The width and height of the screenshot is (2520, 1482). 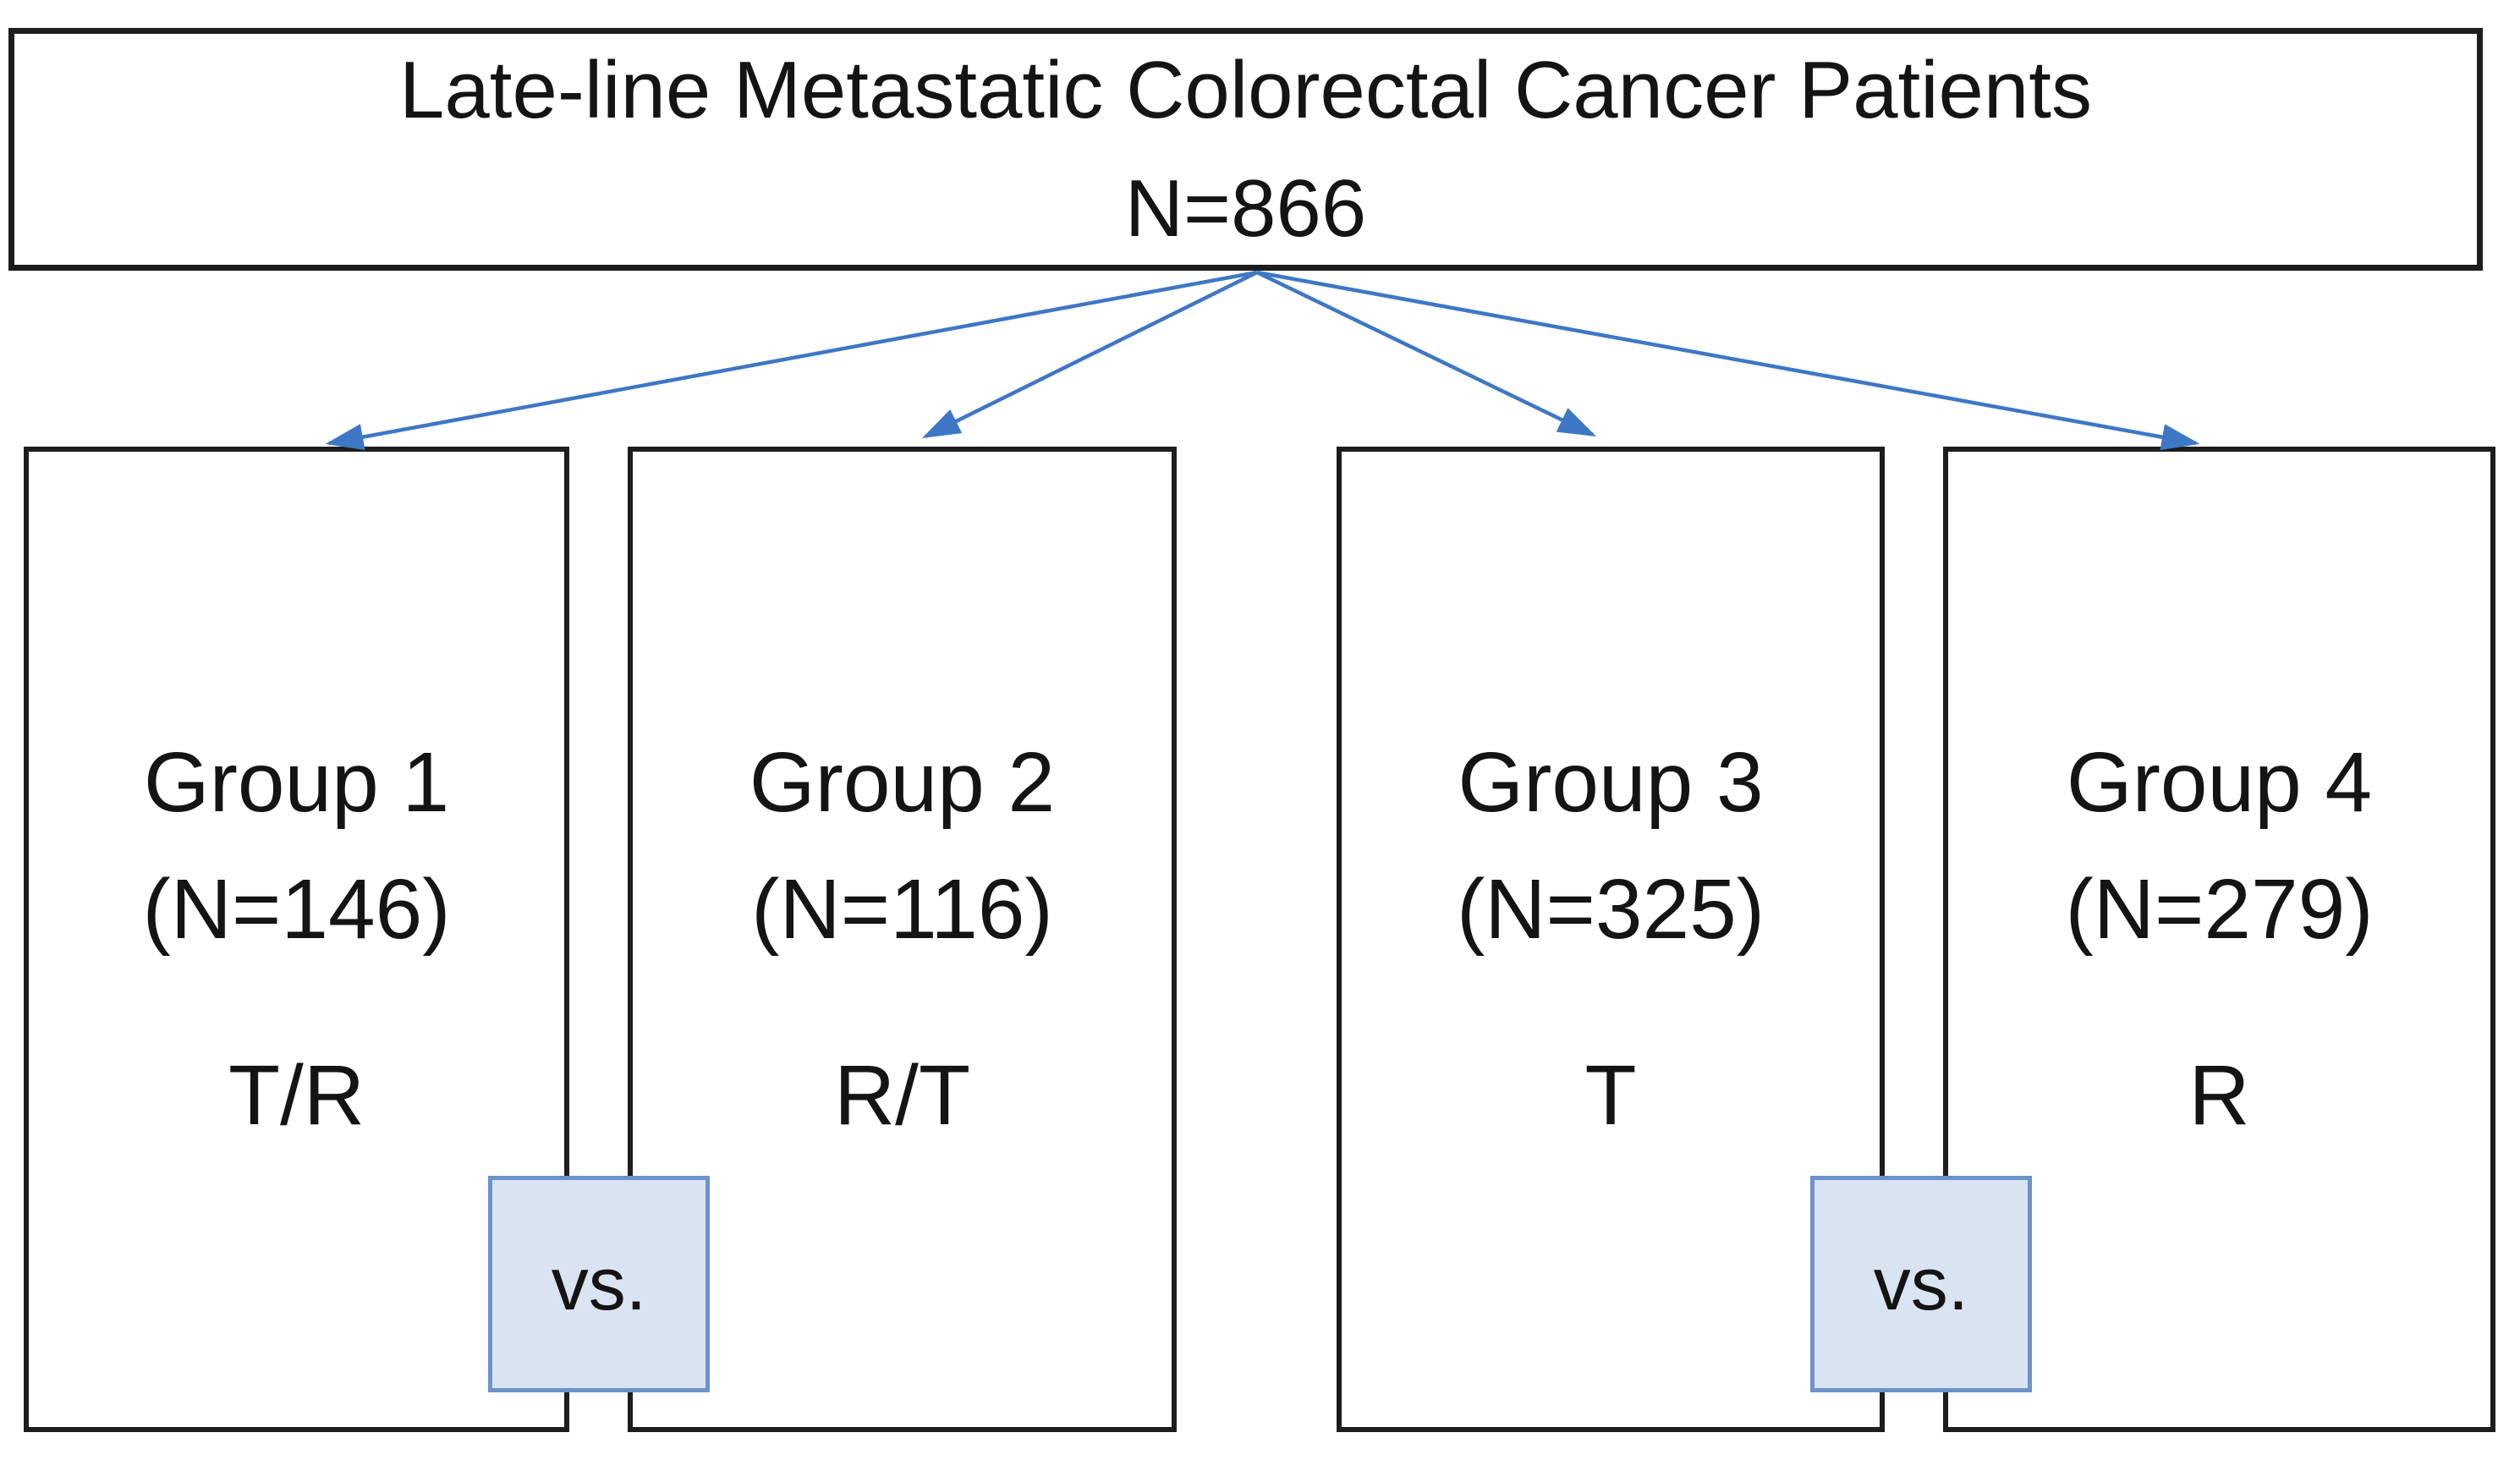 I want to click on group-4-name: Group 4, so click(x=2219, y=783).